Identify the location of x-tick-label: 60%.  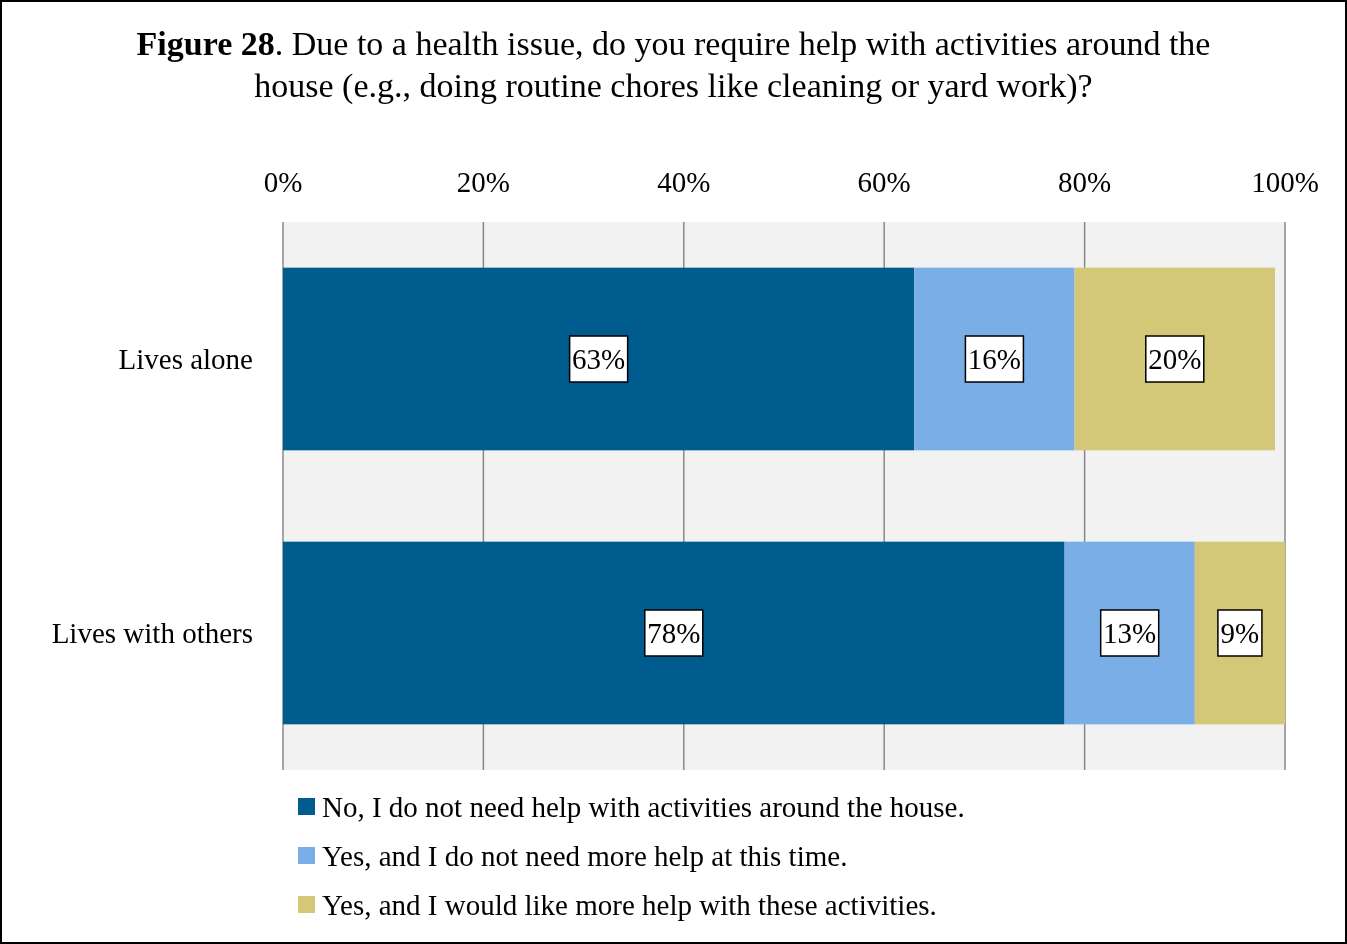
(884, 182).